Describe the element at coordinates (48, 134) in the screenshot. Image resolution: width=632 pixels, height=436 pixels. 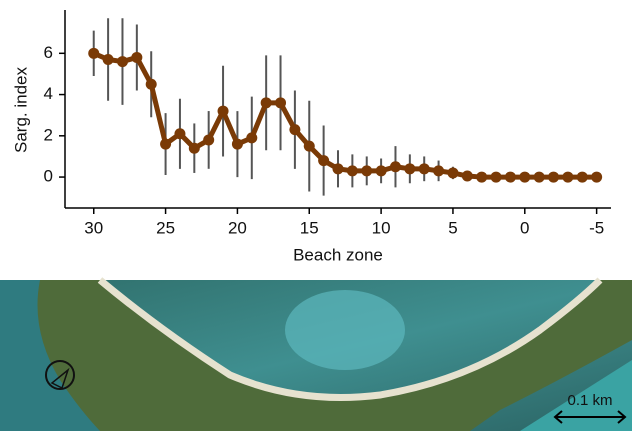
I see `y-tick-label: 2` at that location.